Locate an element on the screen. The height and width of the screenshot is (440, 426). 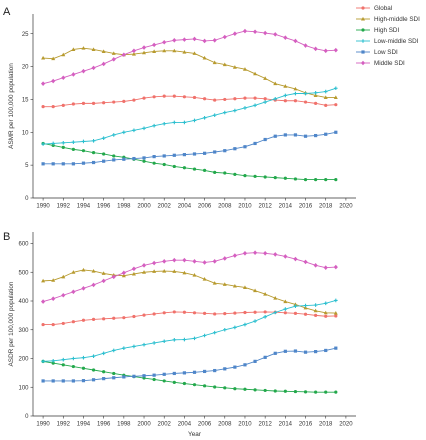
x-tick-label: 1990 is located at coordinates (43, 207).